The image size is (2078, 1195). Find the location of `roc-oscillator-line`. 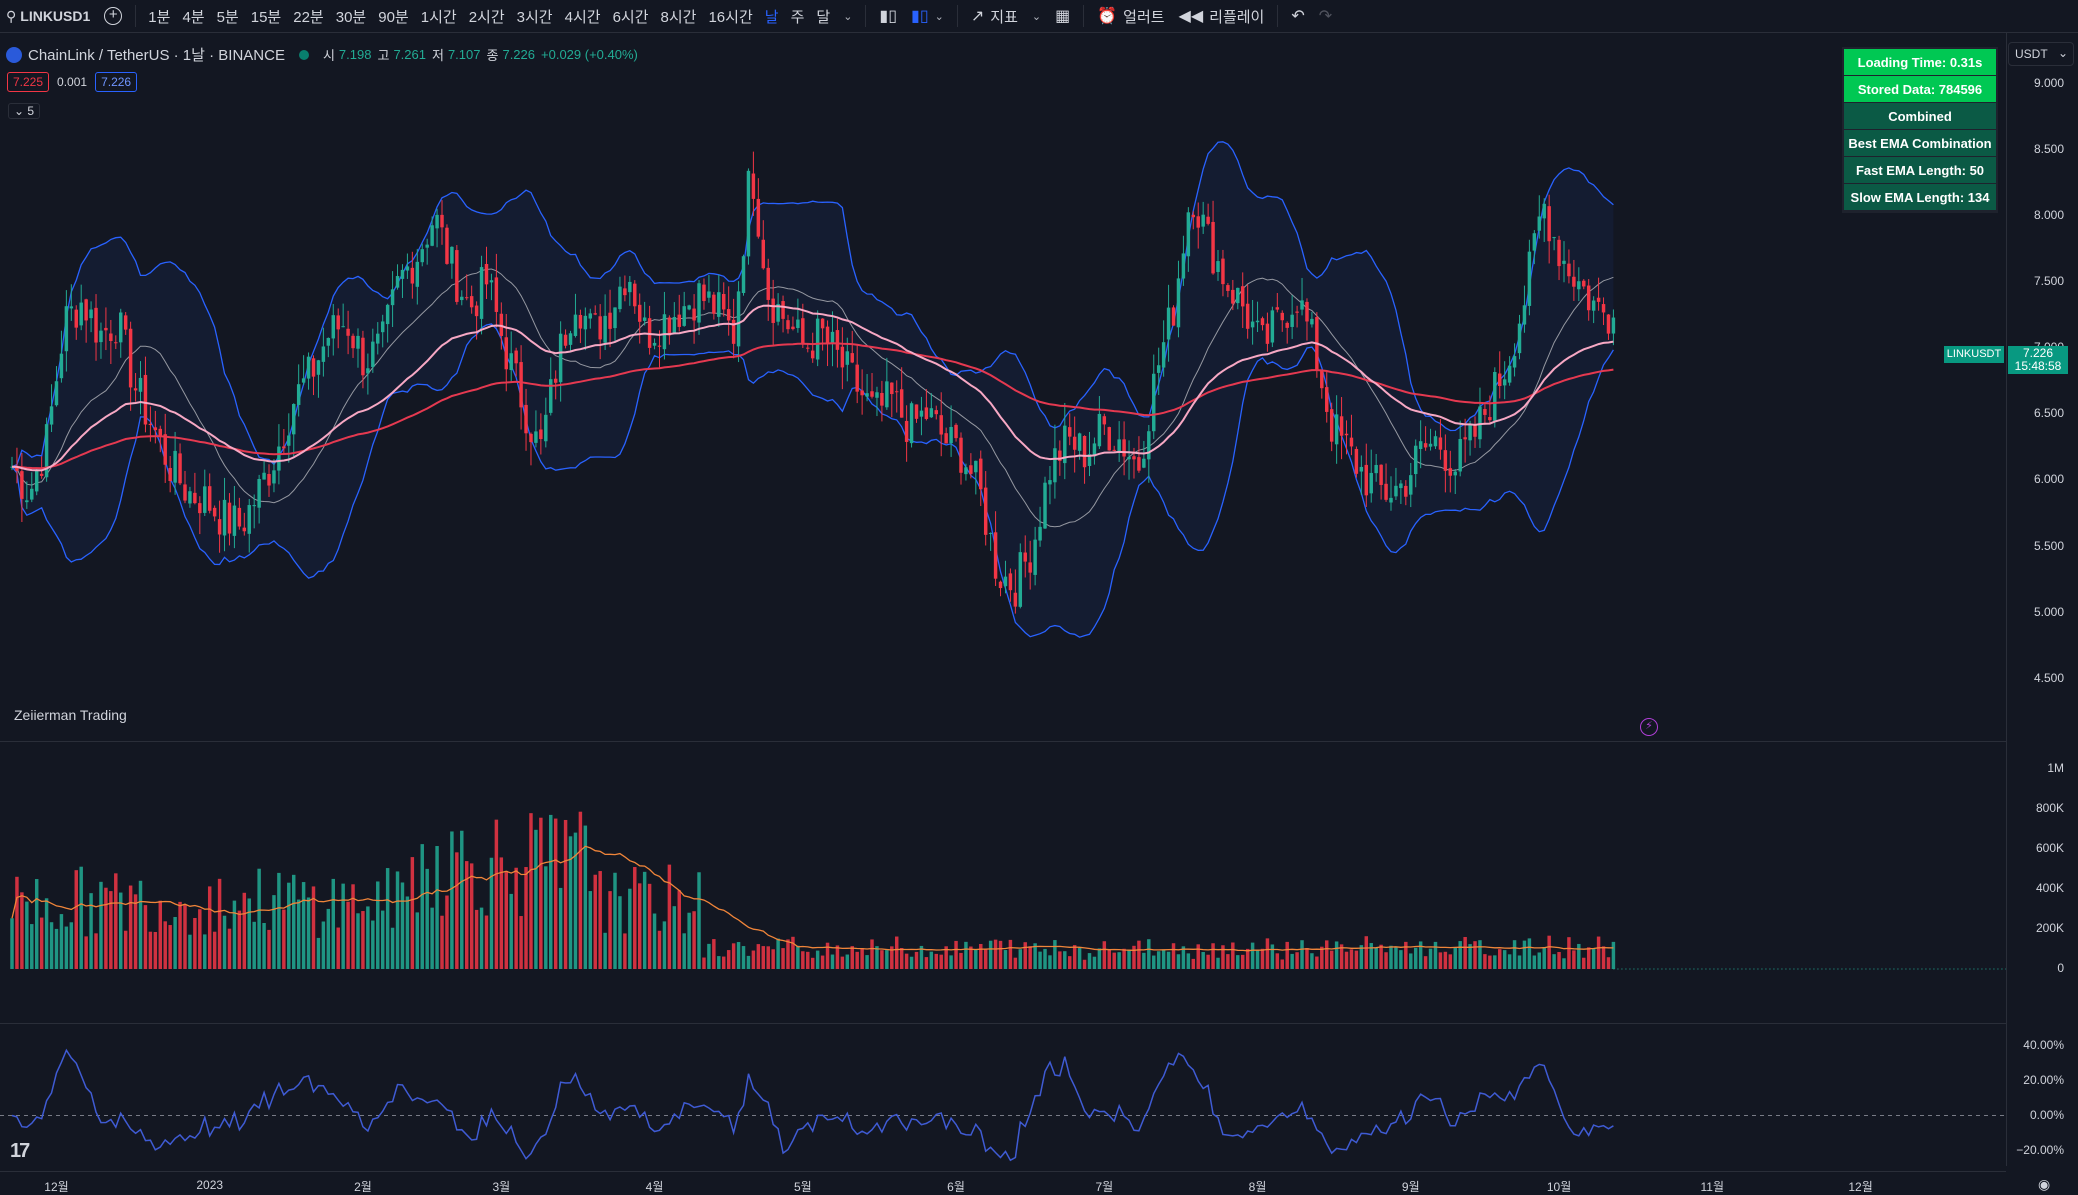

roc-oscillator-line is located at coordinates (812, 1105).